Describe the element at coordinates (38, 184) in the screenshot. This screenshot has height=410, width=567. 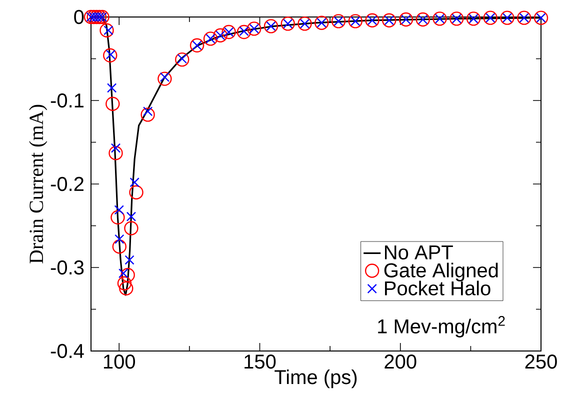
I see `y-axis-title: Drain Current (mA)` at that location.